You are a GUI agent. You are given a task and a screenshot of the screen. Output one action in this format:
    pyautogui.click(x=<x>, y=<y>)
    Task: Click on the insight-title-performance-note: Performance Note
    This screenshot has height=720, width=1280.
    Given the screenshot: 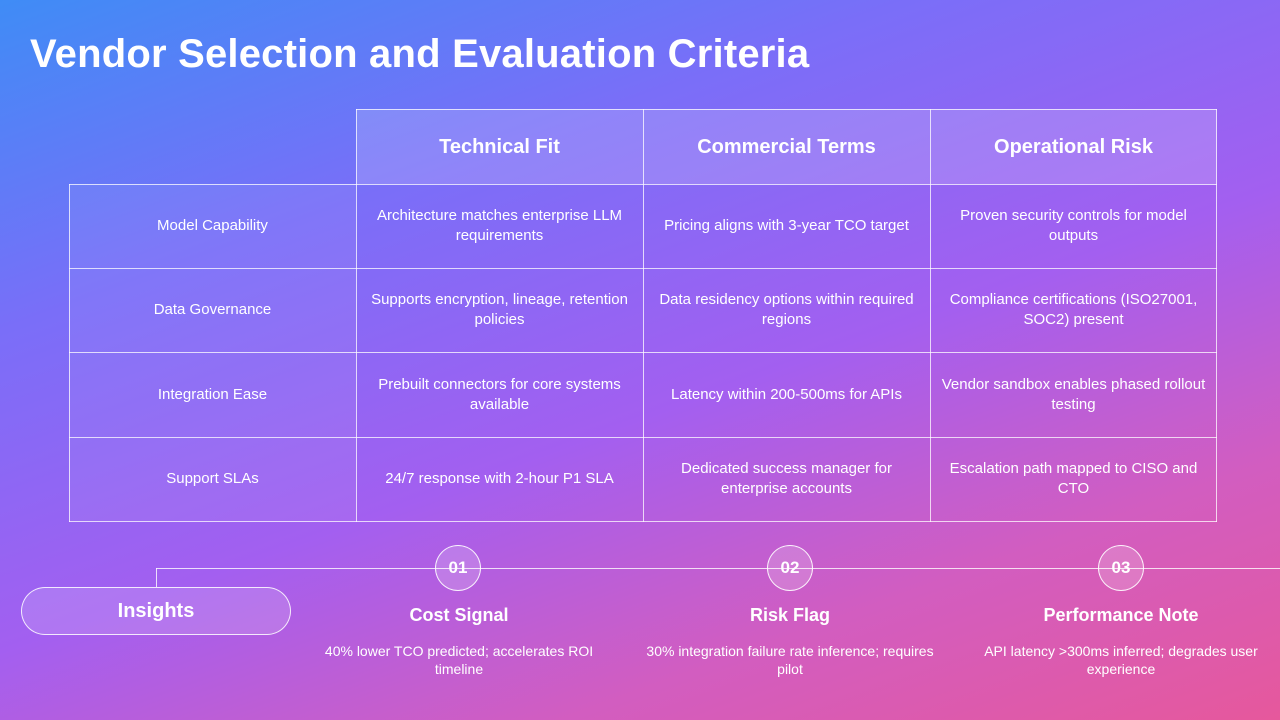 What is the action you would take?
    pyautogui.click(x=1121, y=615)
    